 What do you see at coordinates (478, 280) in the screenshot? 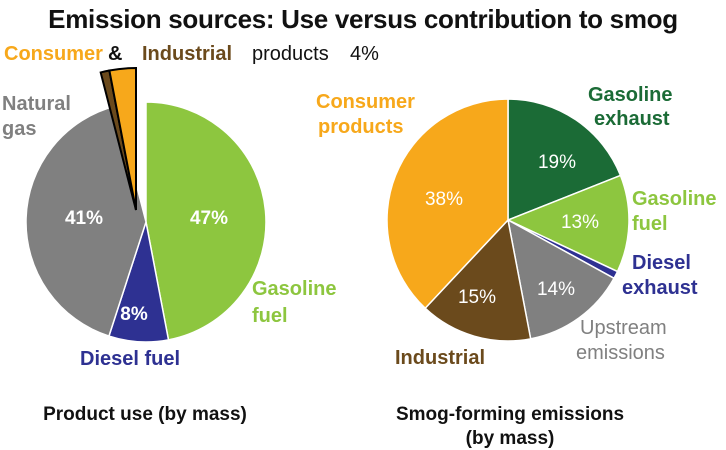
I see `slice-smog-industrial` at bounding box center [478, 280].